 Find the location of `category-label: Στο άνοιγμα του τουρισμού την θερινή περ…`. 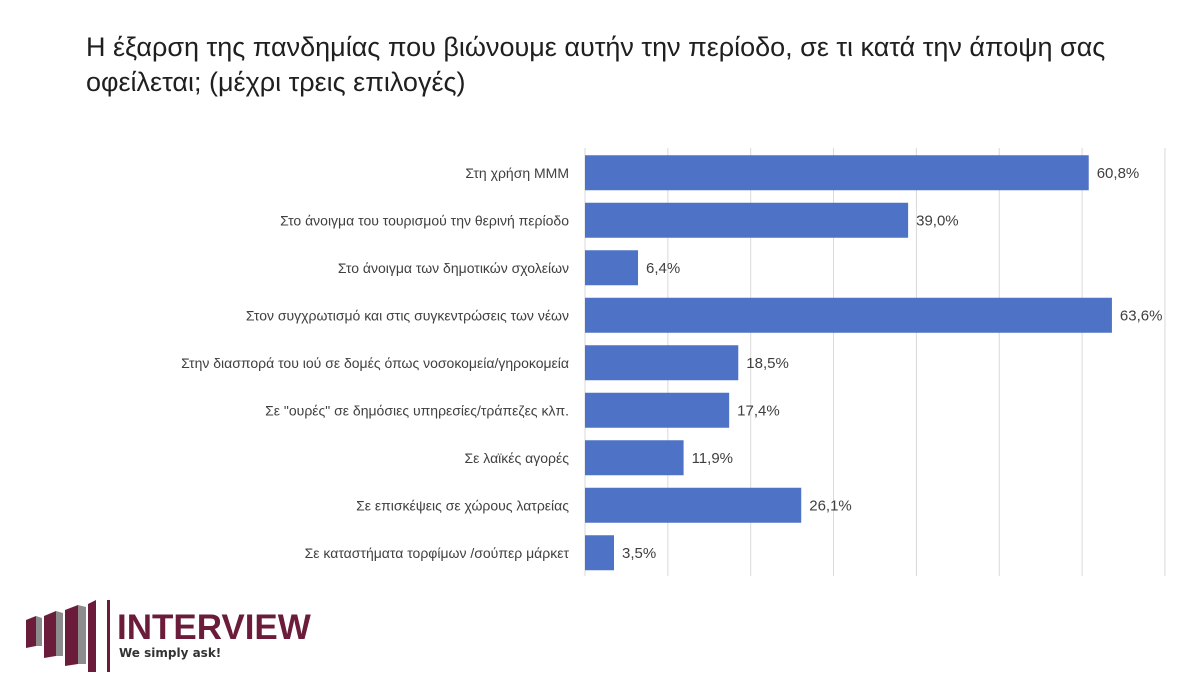

category-label: Στο άνοιγμα του τουρισμού την θερινή περ… is located at coordinates (424, 220).